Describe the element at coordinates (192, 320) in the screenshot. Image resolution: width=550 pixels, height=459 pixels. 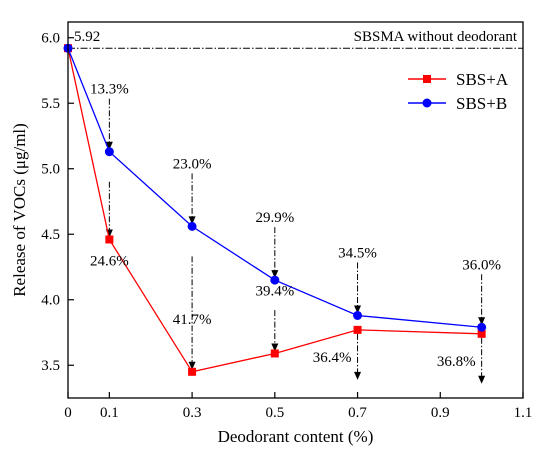
I see `label-a-2: 41.7%` at that location.